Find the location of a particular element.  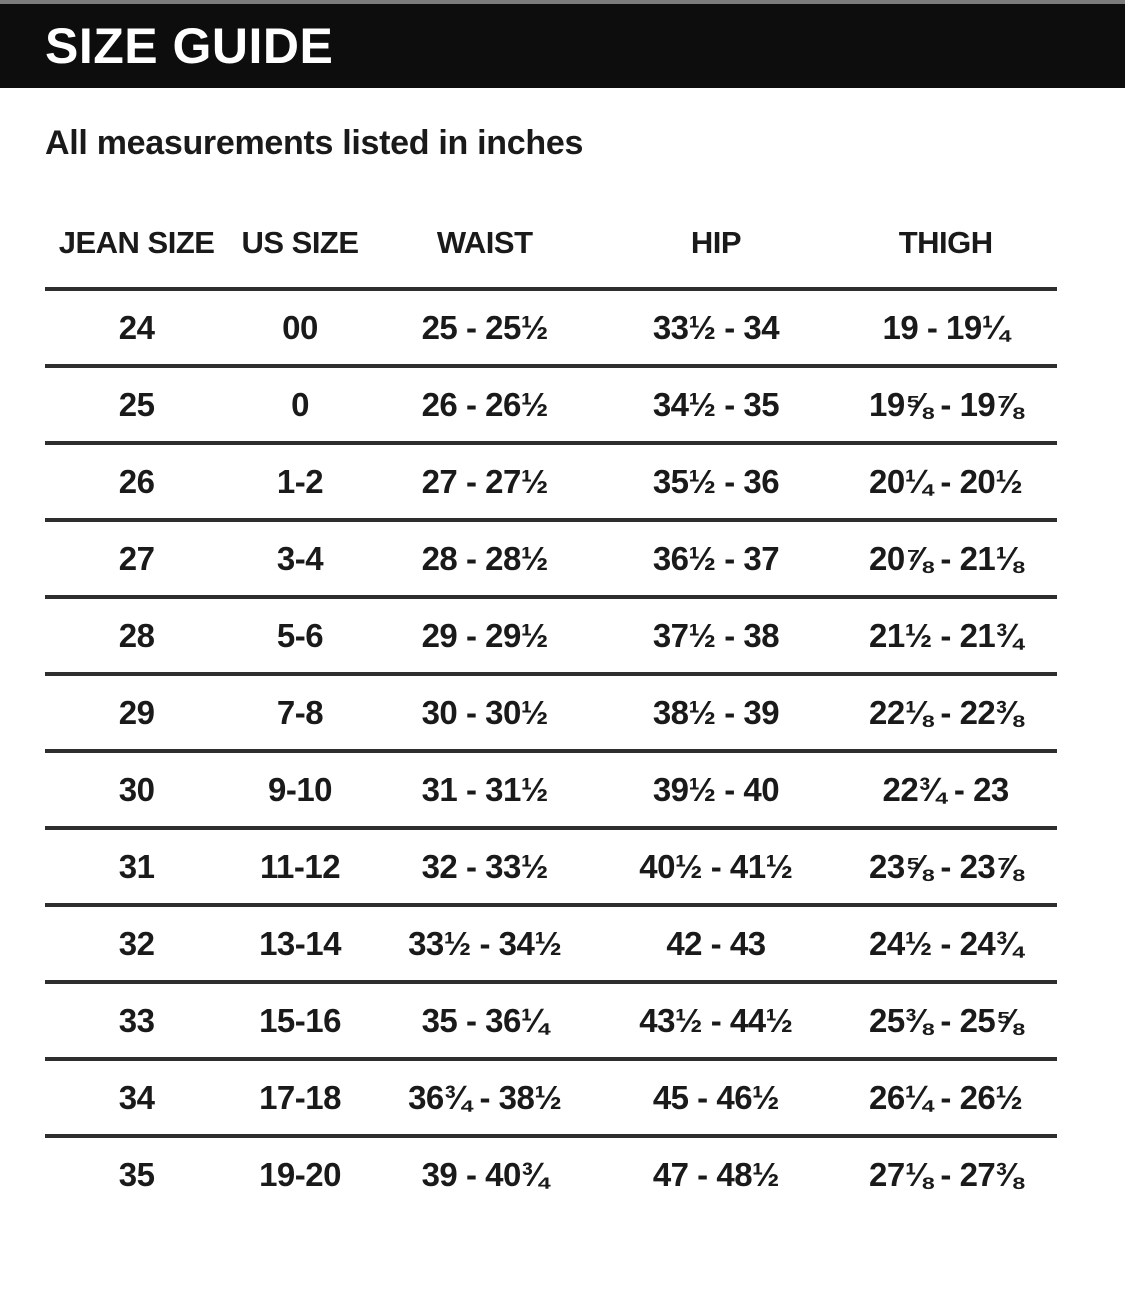

cell: 37½ - 38 is located at coordinates (716, 635).